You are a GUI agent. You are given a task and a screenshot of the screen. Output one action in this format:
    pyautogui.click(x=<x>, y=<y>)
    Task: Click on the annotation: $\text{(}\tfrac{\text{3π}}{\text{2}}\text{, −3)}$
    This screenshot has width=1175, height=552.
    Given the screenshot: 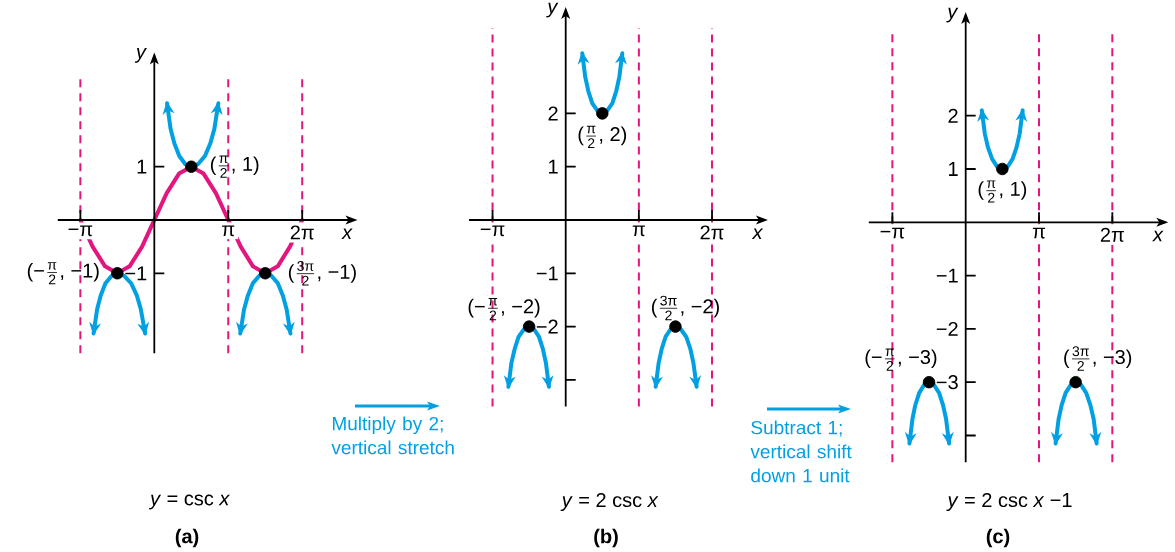 What is the action you would take?
    pyautogui.click(x=1098, y=358)
    